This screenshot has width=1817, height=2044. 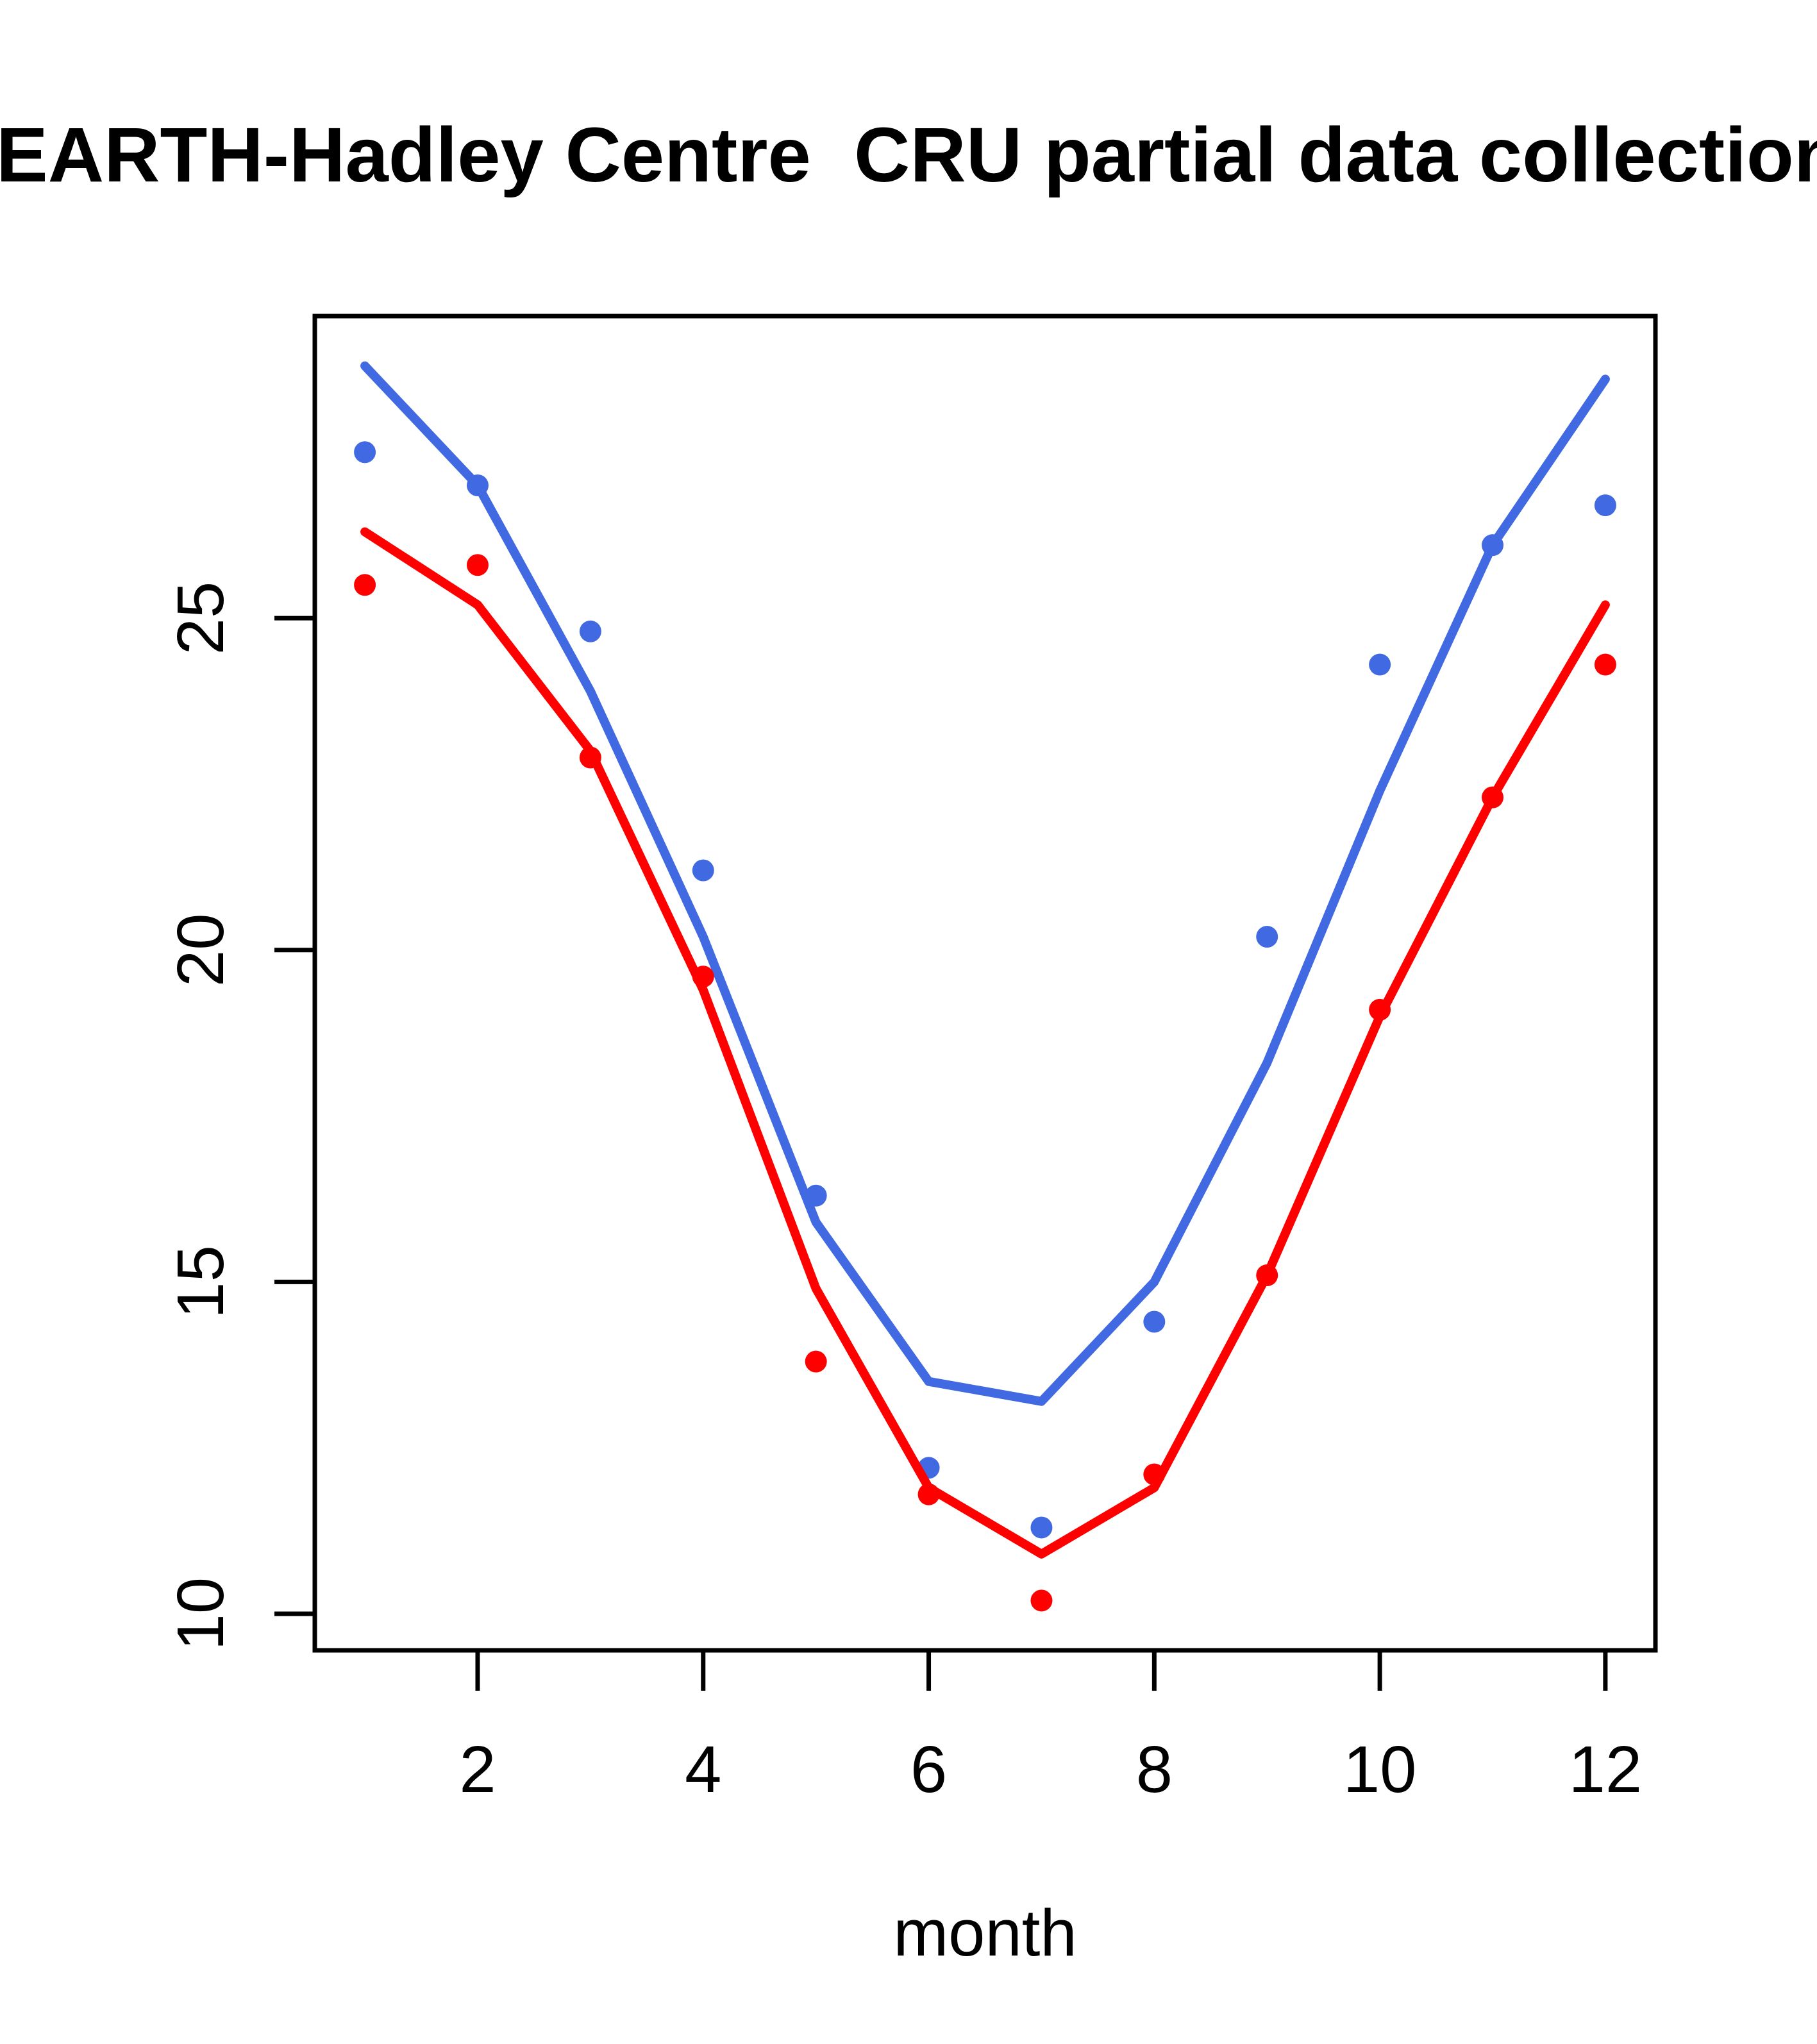 What do you see at coordinates (200, 618) in the screenshot?
I see `y-tick-label: 25` at bounding box center [200, 618].